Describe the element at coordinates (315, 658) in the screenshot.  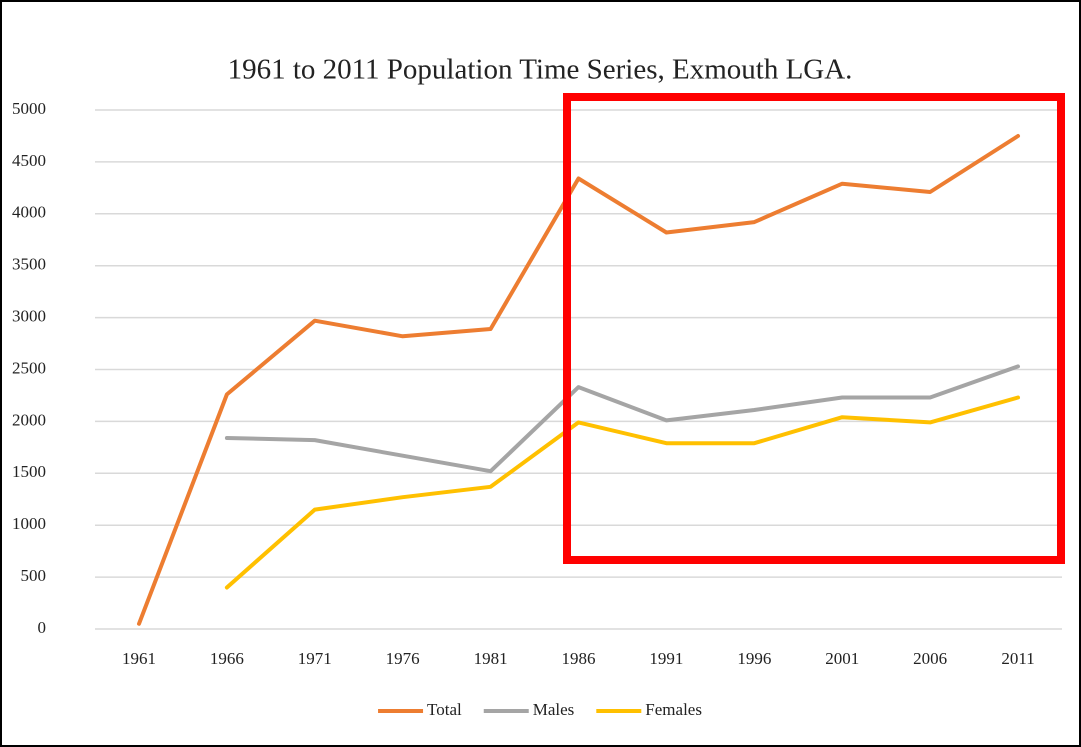
I see `x-tick-label: 1971` at that location.